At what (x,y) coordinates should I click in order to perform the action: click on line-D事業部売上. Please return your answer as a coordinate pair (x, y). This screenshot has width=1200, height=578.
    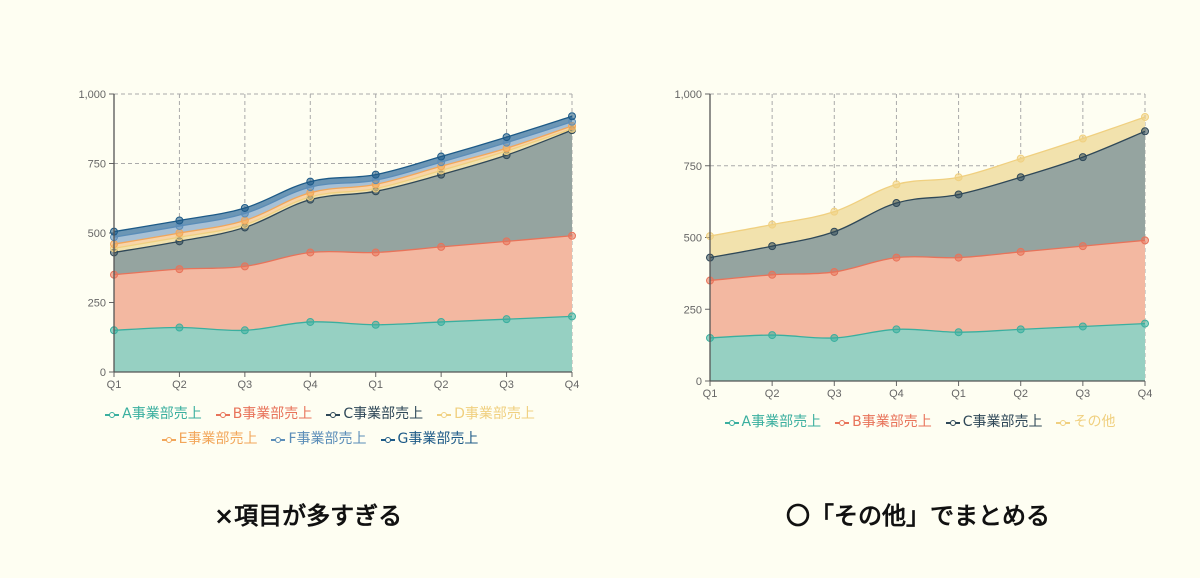
    Looking at the image, I should click on (343, 188).